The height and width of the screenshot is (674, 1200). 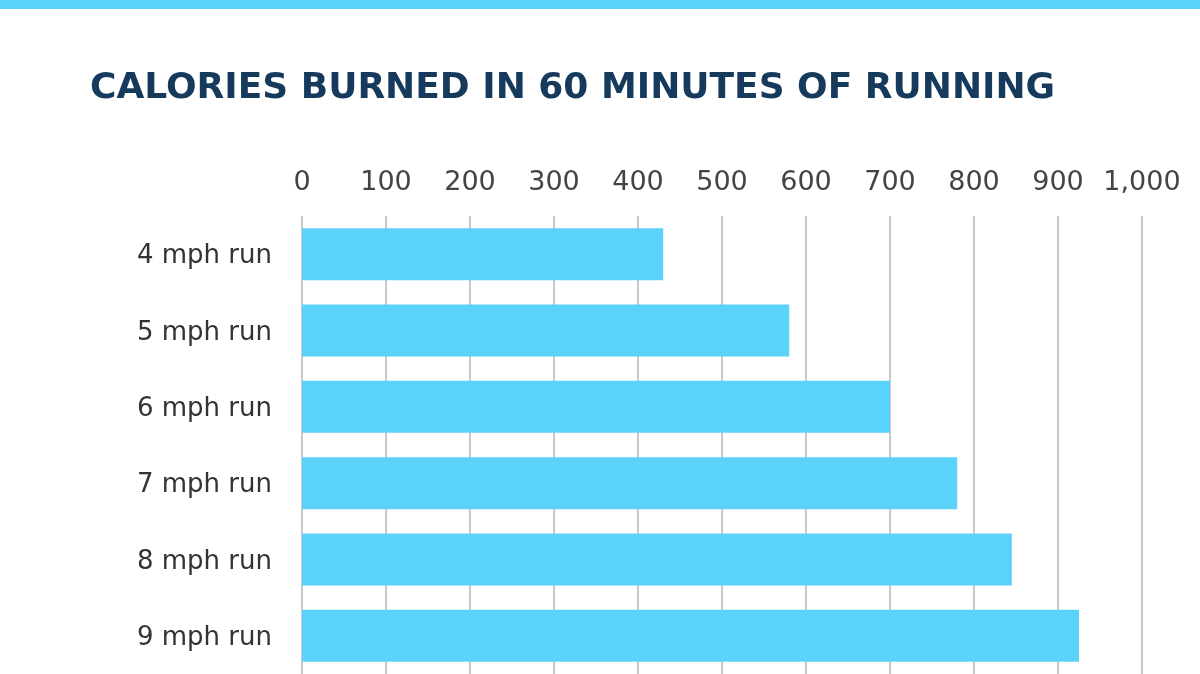 I want to click on x-tick-label: 200, so click(x=470, y=180).